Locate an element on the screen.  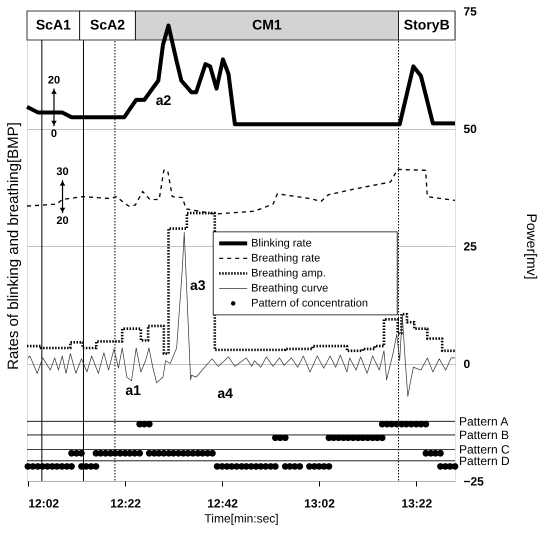
annotation: a1 is located at coordinates (133, 390).